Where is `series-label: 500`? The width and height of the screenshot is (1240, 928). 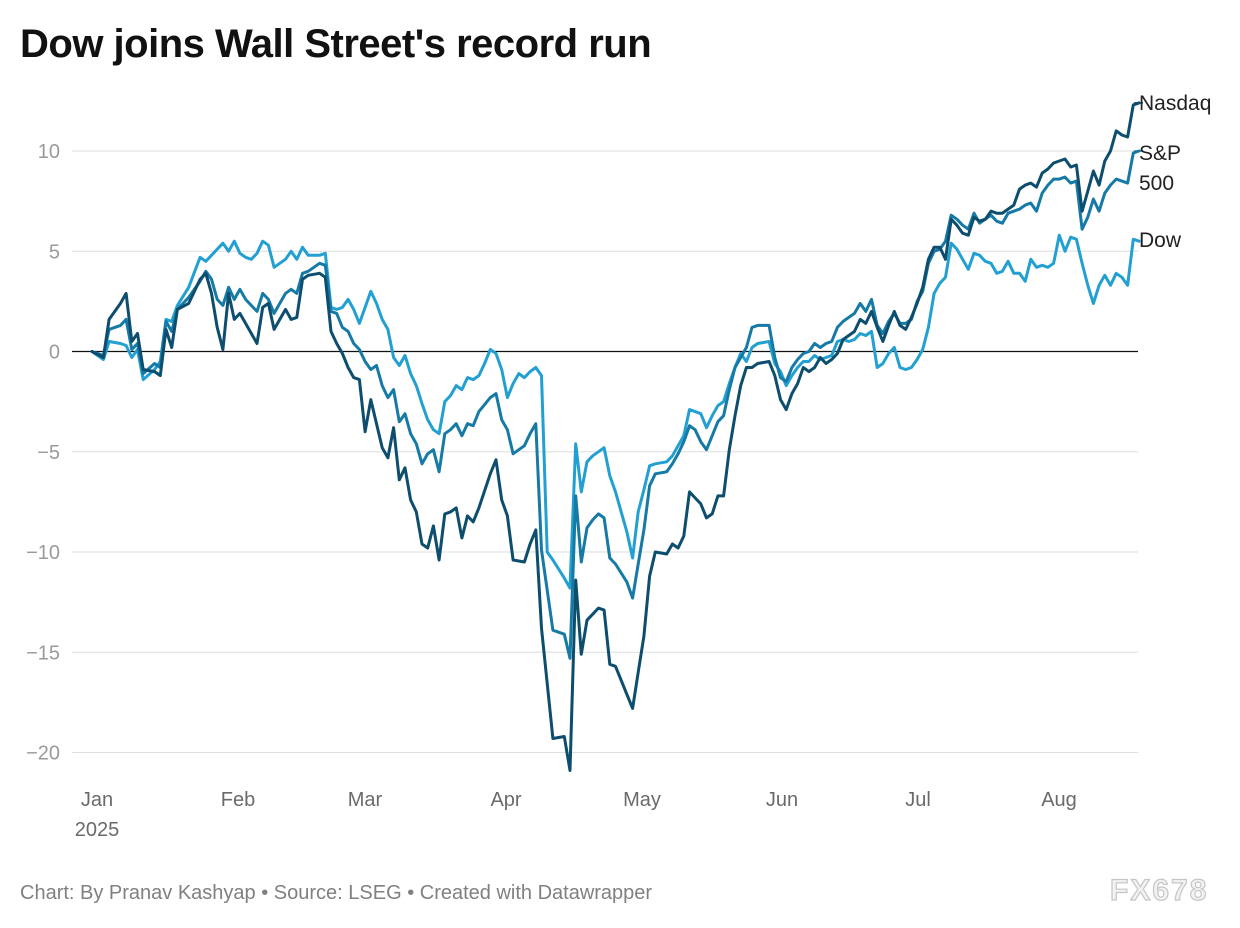
series-label: 500 is located at coordinates (1156, 183).